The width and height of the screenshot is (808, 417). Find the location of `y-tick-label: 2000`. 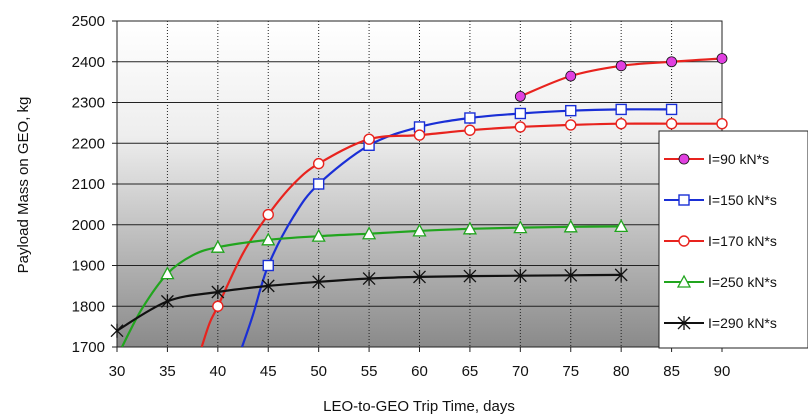

y-tick-label: 2000 is located at coordinates (88, 225).